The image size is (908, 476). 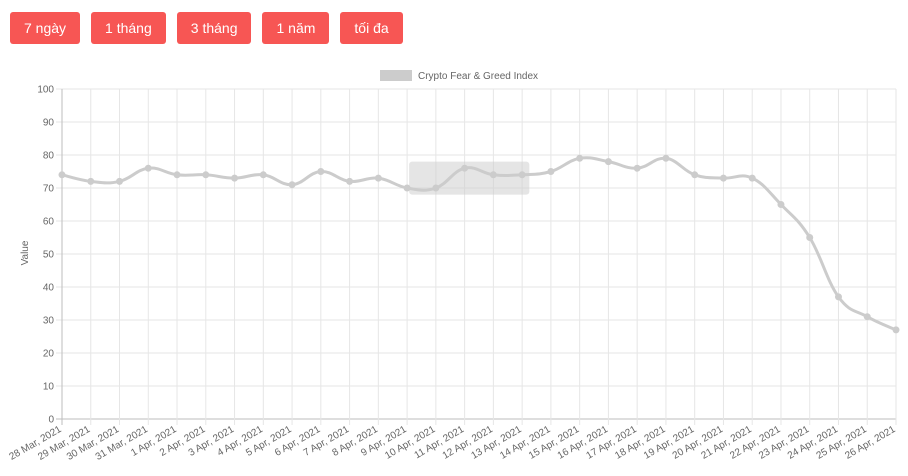 I want to click on range-1-month-button: 1 tháng, so click(x=128, y=28).